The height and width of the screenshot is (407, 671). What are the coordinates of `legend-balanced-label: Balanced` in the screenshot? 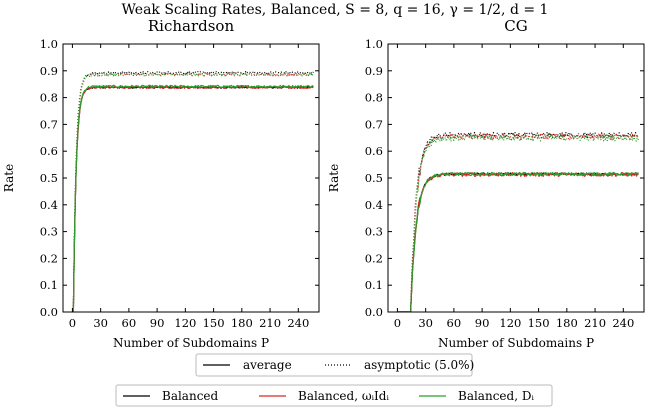 It's located at (190, 396).